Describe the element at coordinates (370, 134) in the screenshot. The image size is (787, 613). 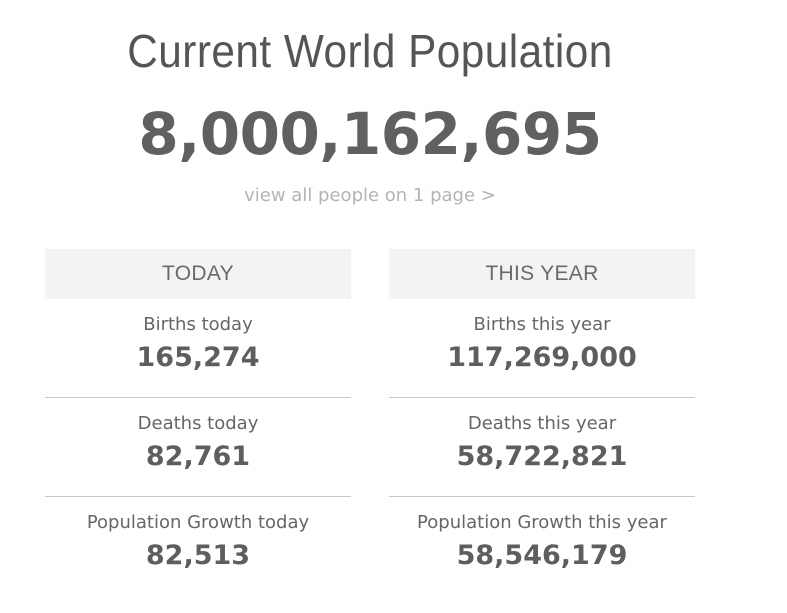
I see `world-population-counter: 8,000,162,695` at that location.